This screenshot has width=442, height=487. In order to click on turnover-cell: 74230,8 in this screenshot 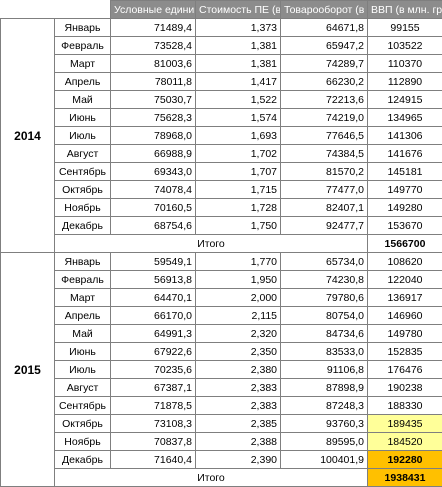, I will do `click(324, 280)`.